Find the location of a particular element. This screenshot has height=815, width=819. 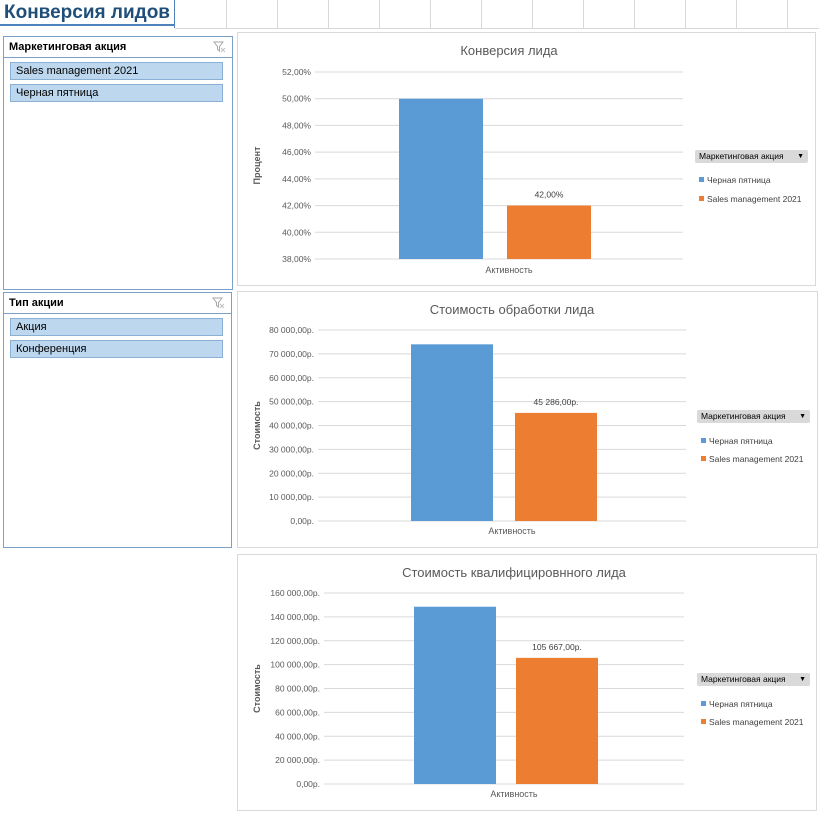

y-tick-label: 120 000,00р. is located at coordinates (295, 641).